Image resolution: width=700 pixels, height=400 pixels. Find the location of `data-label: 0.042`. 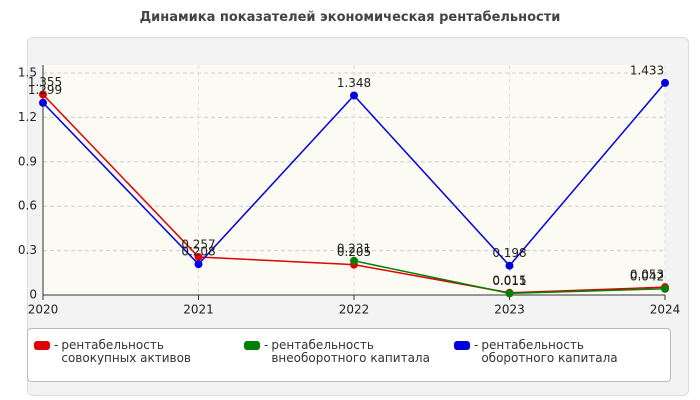

data-label: 0.042 is located at coordinates (647, 276).